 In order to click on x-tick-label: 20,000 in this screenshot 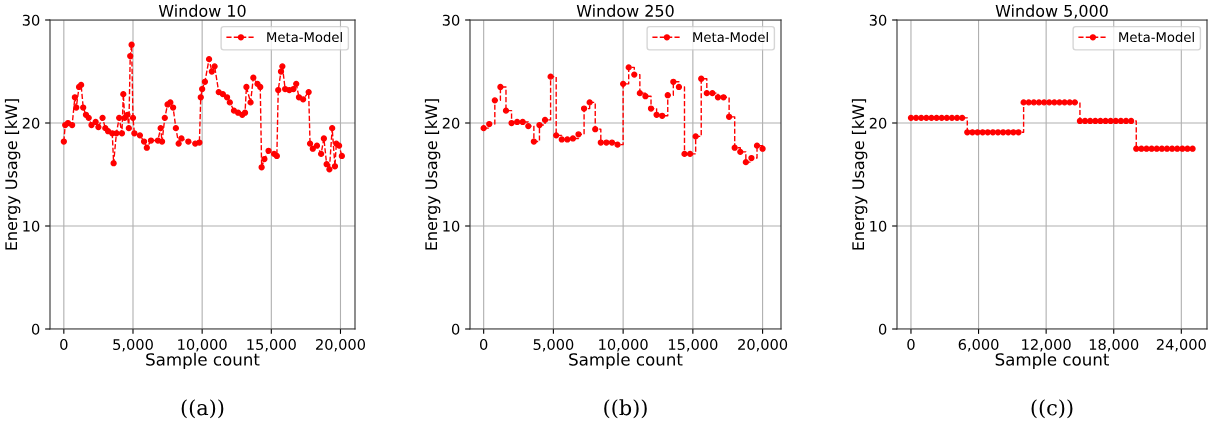, I will do `click(341, 345)`.